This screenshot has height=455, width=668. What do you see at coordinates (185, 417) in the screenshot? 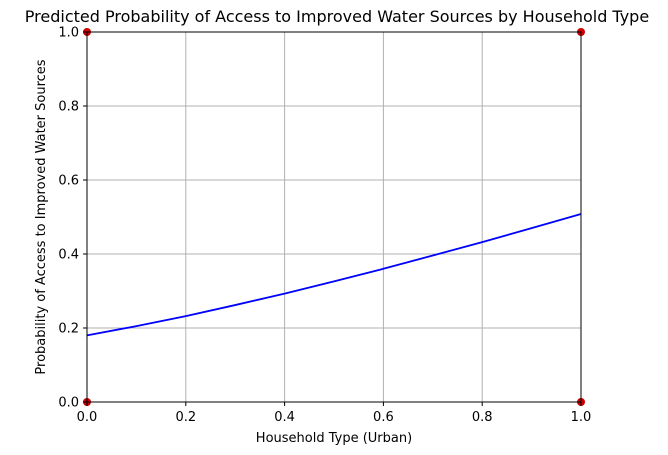
I see `x-tick-label: 0.2` at bounding box center [185, 417].